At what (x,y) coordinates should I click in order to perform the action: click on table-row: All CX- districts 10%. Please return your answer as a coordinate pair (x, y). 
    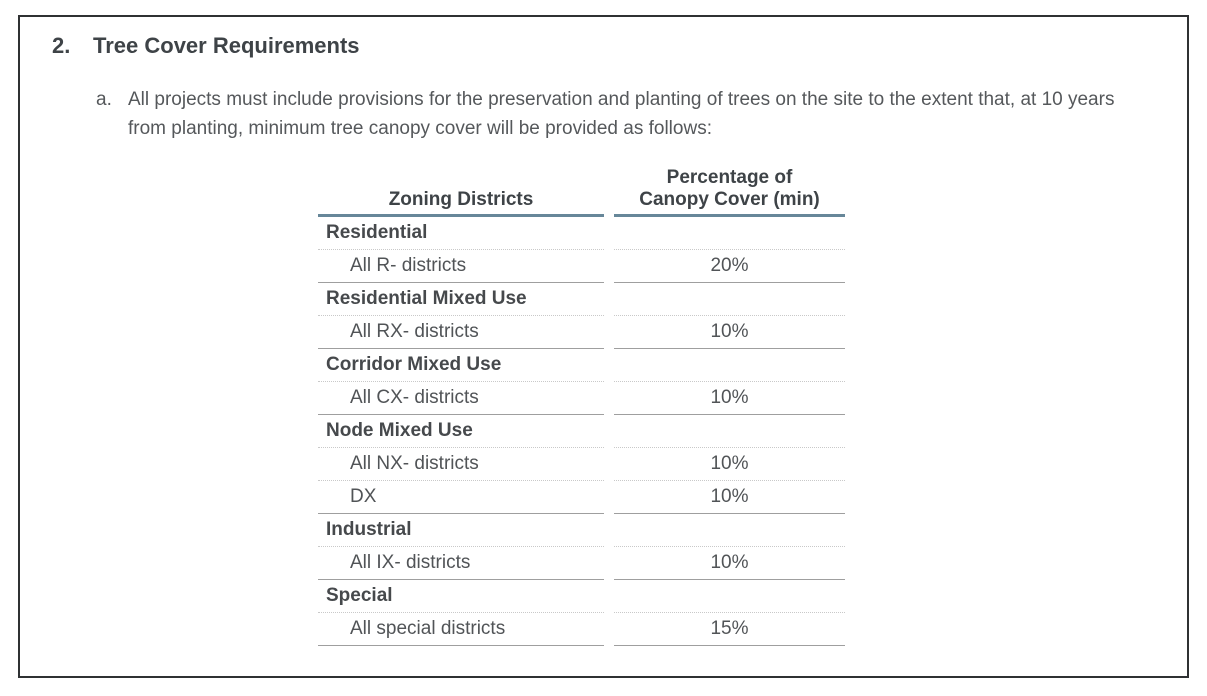
    Looking at the image, I should click on (581, 398).